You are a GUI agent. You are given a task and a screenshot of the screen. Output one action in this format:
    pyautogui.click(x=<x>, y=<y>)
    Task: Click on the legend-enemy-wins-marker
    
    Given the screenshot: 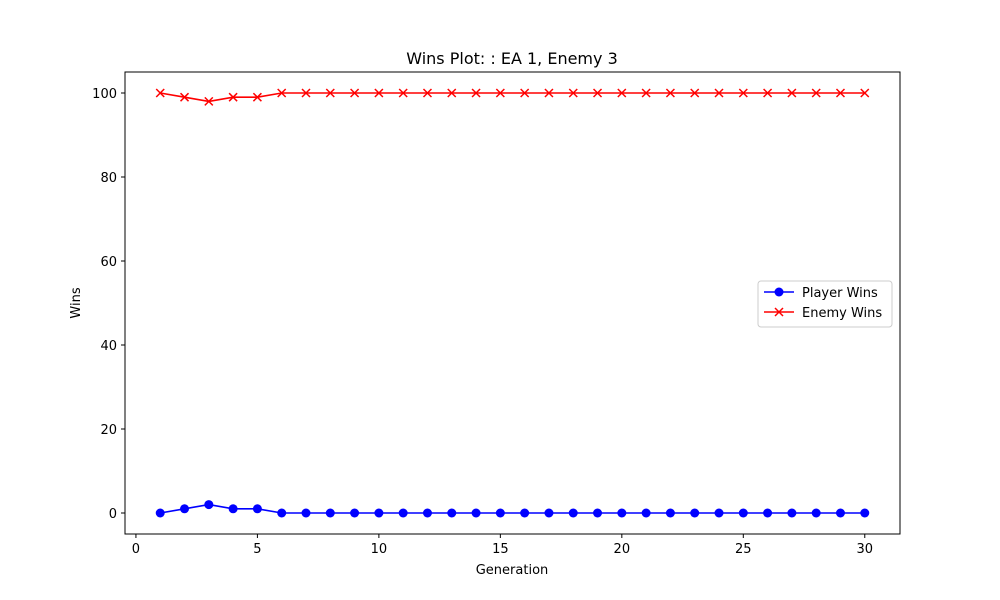 What is the action you would take?
    pyautogui.click(x=779, y=312)
    